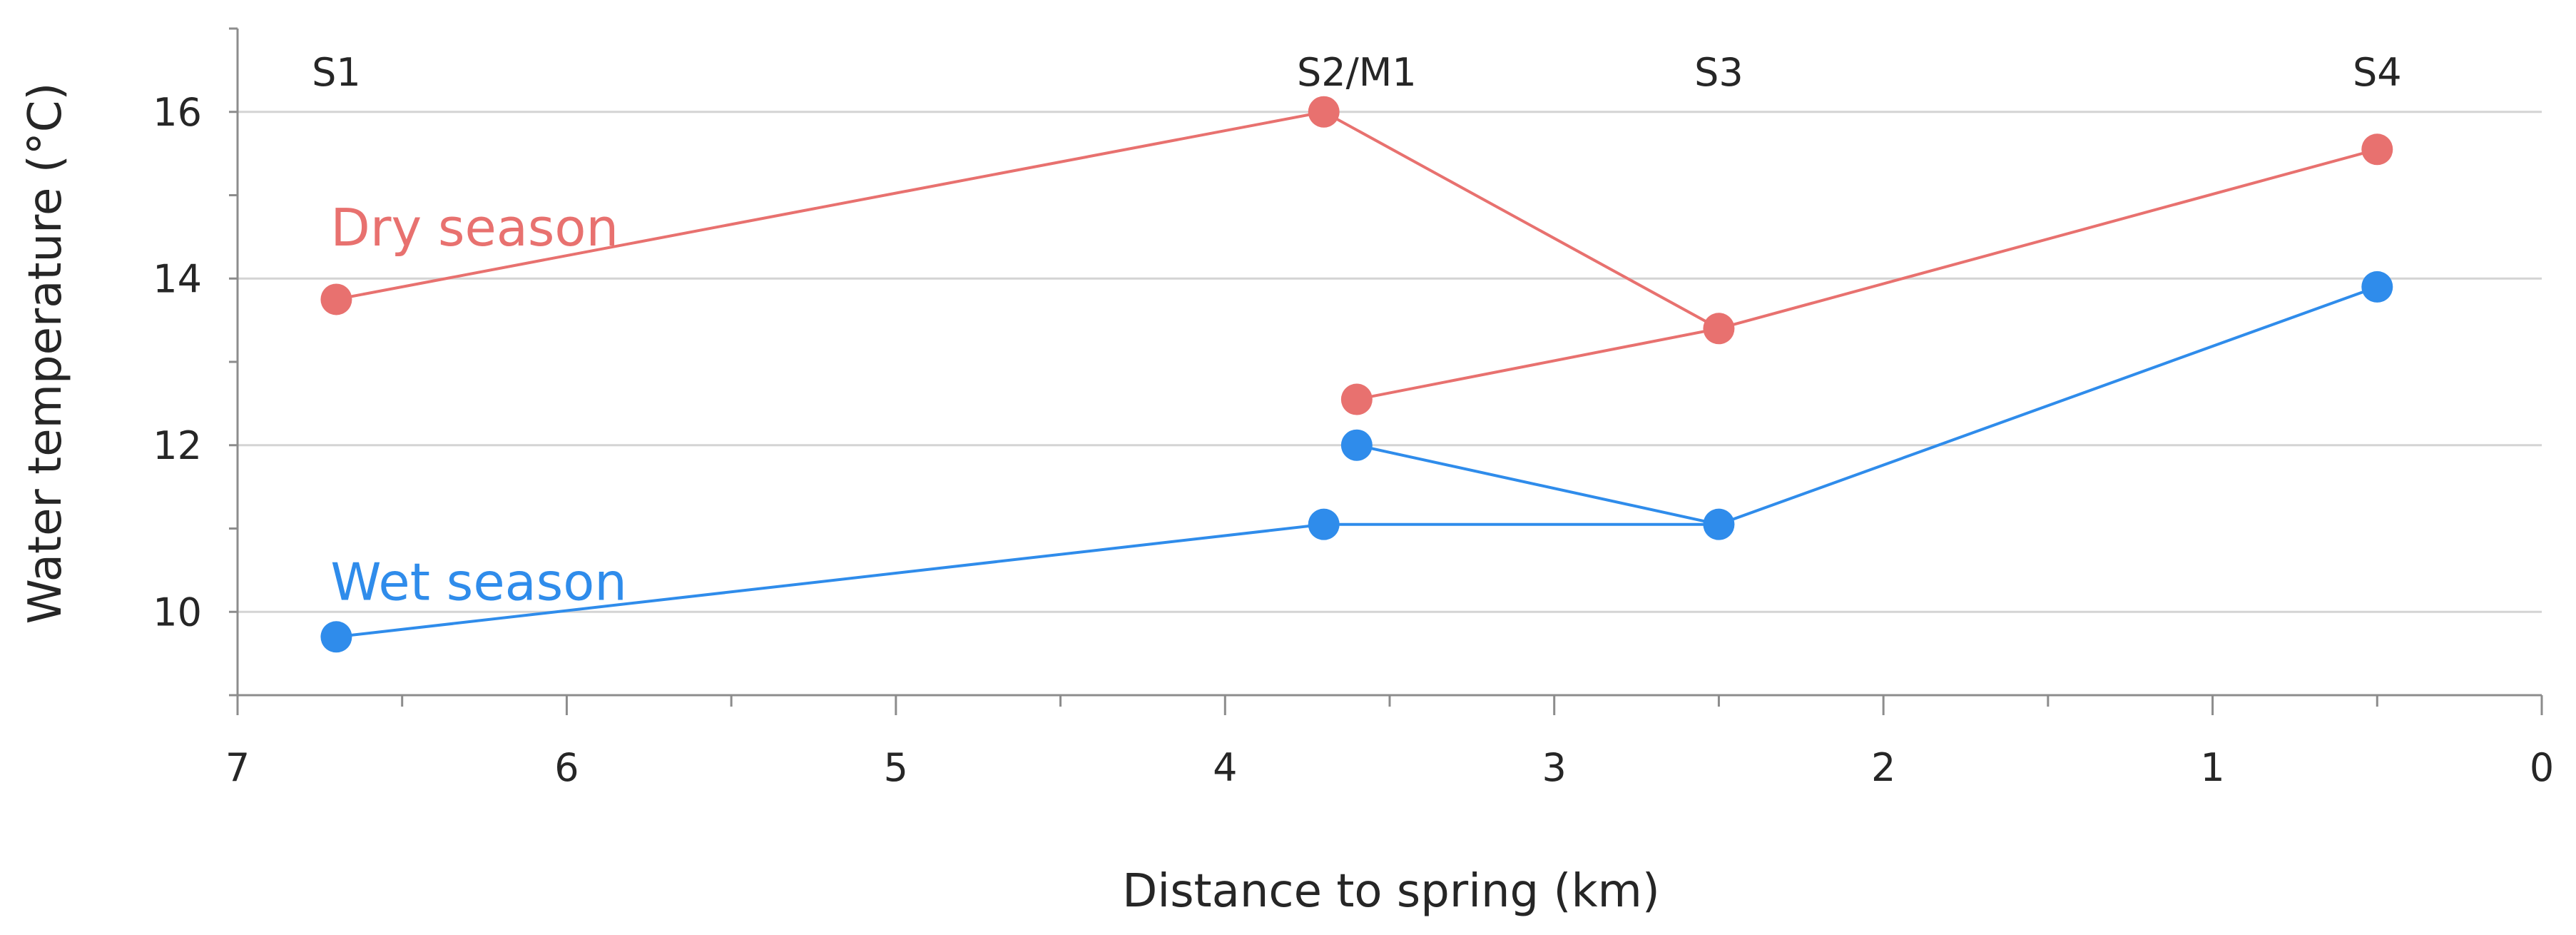 This screenshot has height=935, width=2576. What do you see at coordinates (177, 112) in the screenshot?
I see `y-tick-label: 16` at bounding box center [177, 112].